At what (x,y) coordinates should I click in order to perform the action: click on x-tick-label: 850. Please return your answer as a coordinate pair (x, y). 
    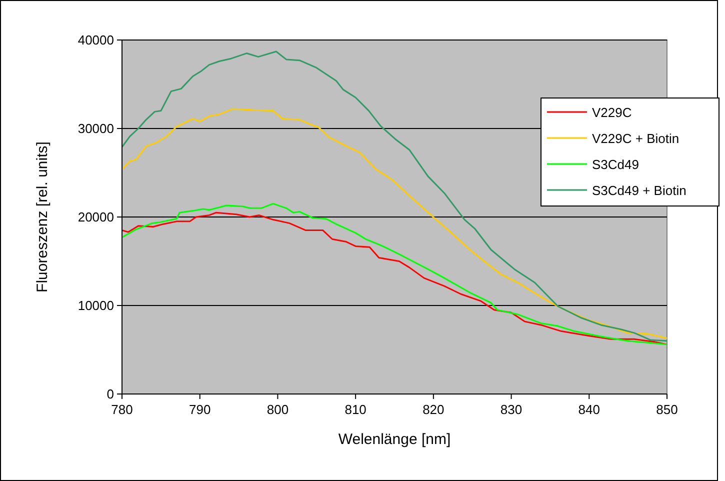
    Looking at the image, I should click on (667, 409).